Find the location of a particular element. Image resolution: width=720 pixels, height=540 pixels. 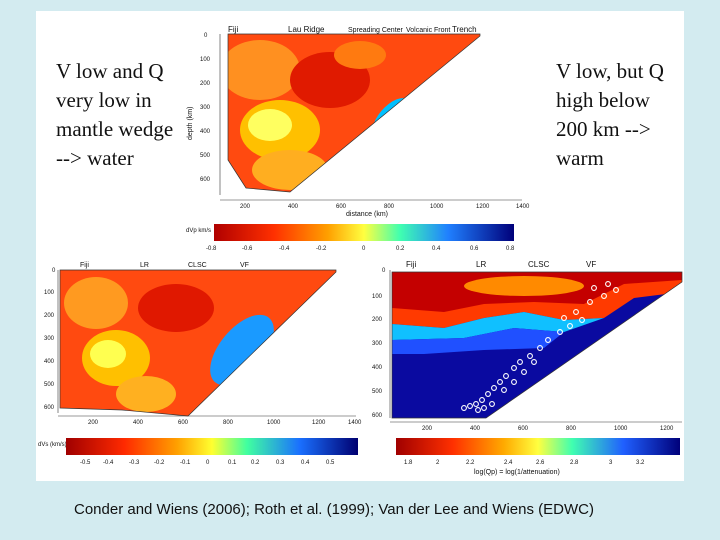

qmap-colorbar is located at coordinates (538, 446).